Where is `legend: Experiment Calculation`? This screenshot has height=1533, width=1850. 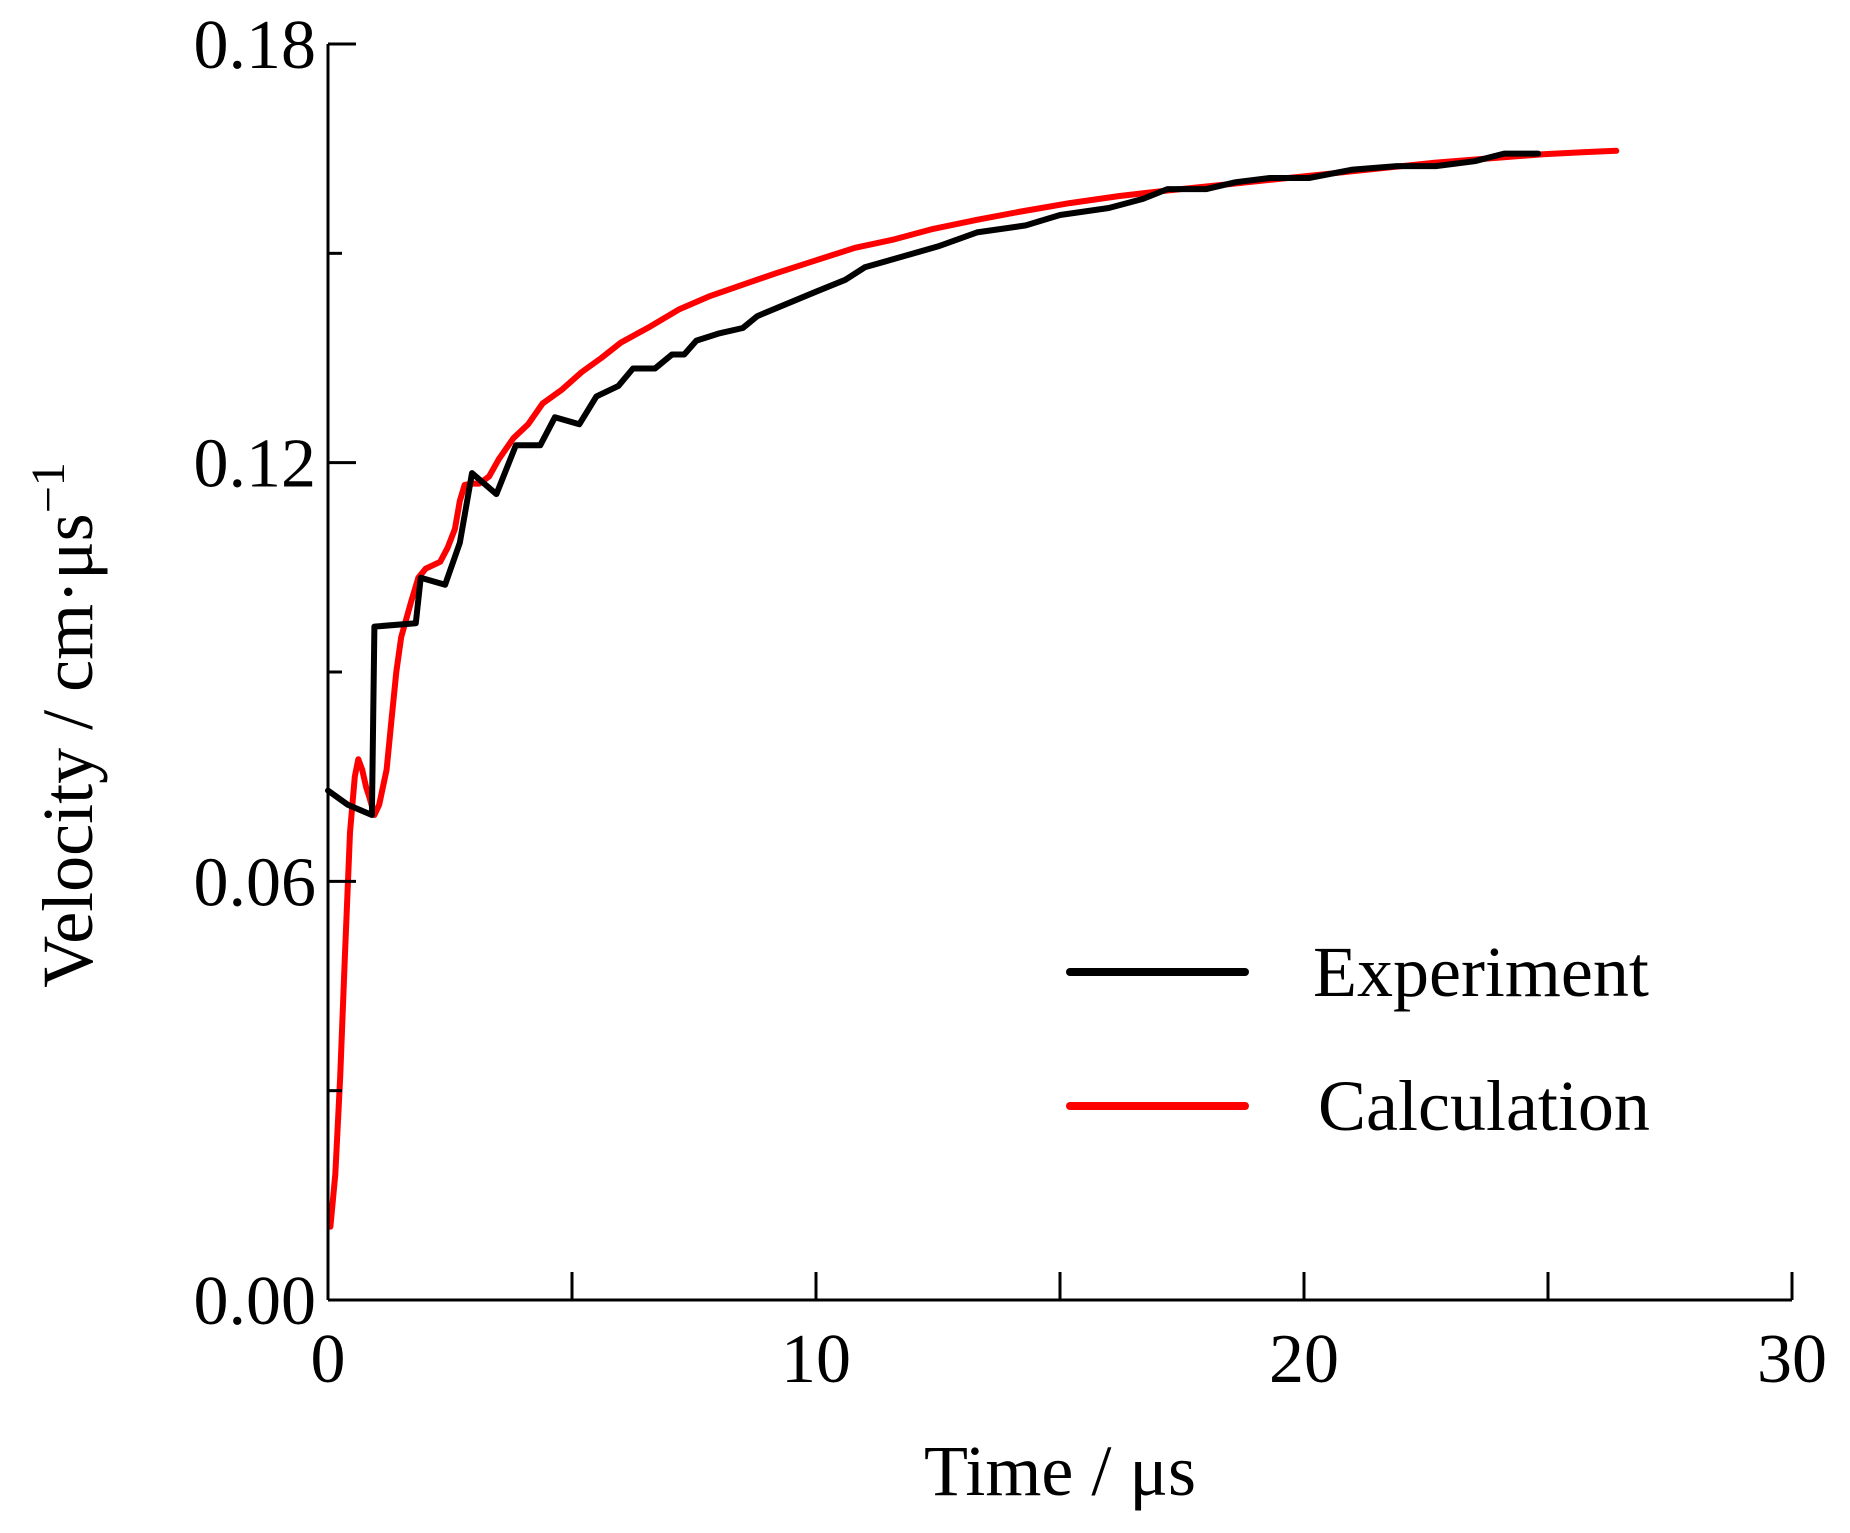 legend: Experiment Calculation is located at coordinates (1358, 1039).